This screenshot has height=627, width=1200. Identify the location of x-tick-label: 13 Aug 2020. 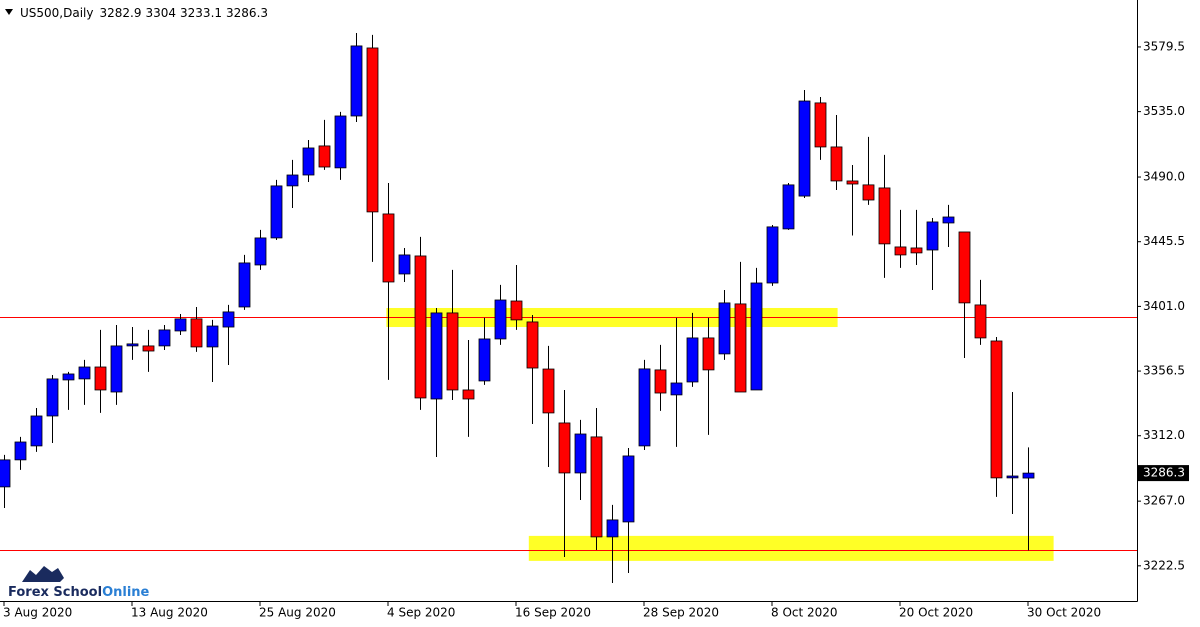
(169, 613).